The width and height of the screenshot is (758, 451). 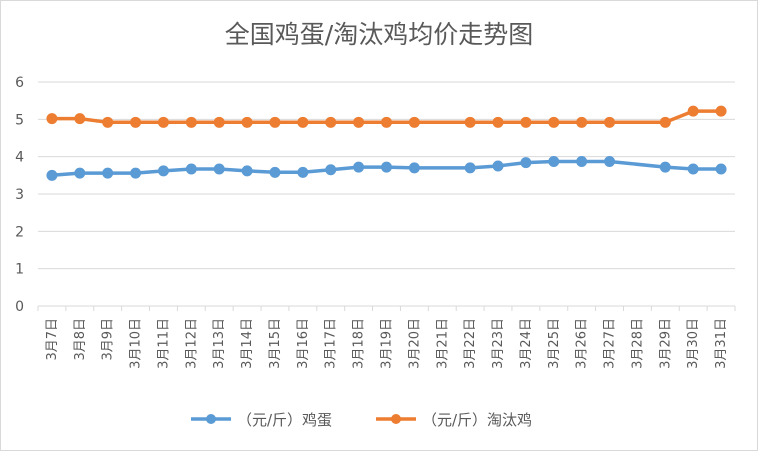 I want to click on x-tick-label: 3月28日, so click(x=637, y=343).